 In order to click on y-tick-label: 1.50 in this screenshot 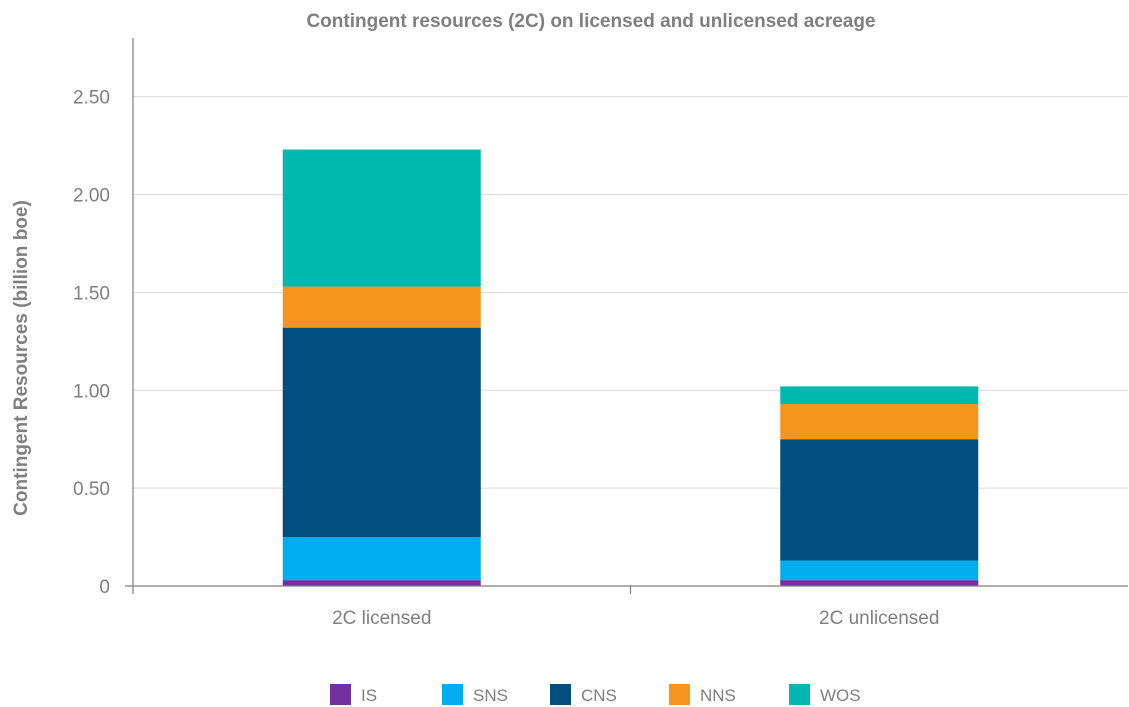, I will do `click(91, 293)`.